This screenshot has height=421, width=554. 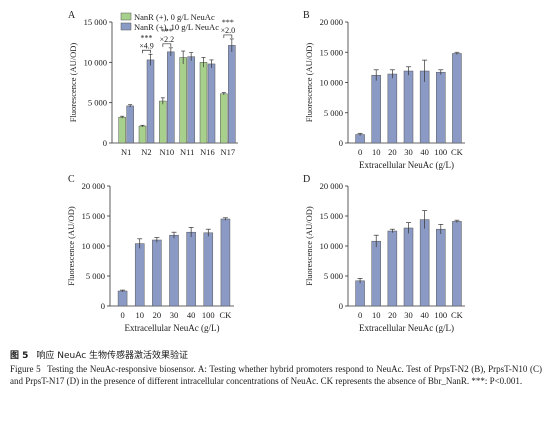 I want to click on panel-b-y-axis-label: Fluorescence (AU/OD), so click(x=309, y=83).